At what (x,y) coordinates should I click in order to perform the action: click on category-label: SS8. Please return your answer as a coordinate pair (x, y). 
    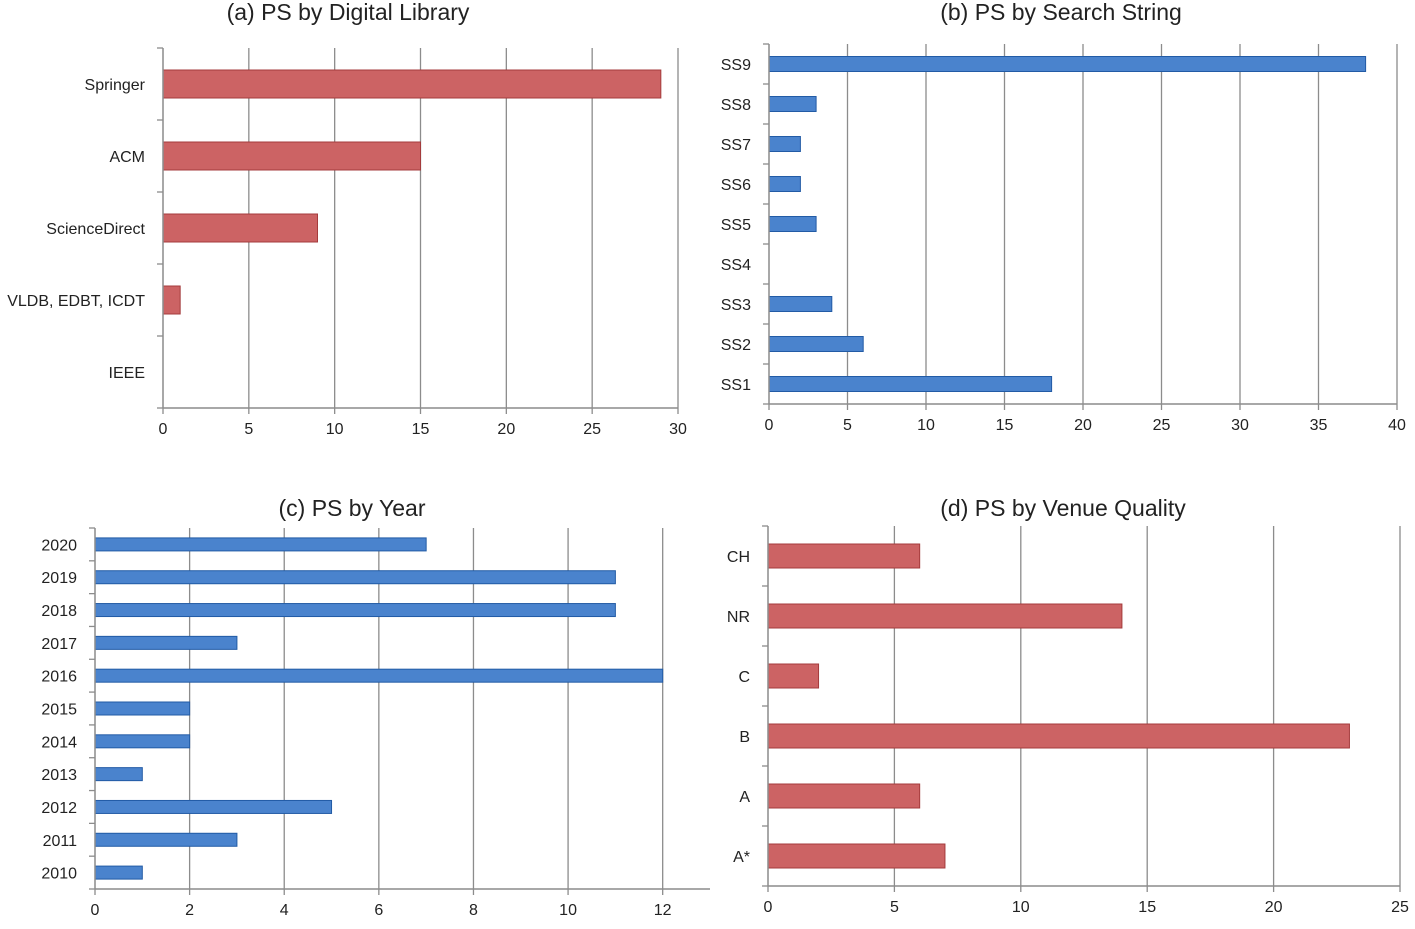
    Looking at the image, I should click on (736, 105).